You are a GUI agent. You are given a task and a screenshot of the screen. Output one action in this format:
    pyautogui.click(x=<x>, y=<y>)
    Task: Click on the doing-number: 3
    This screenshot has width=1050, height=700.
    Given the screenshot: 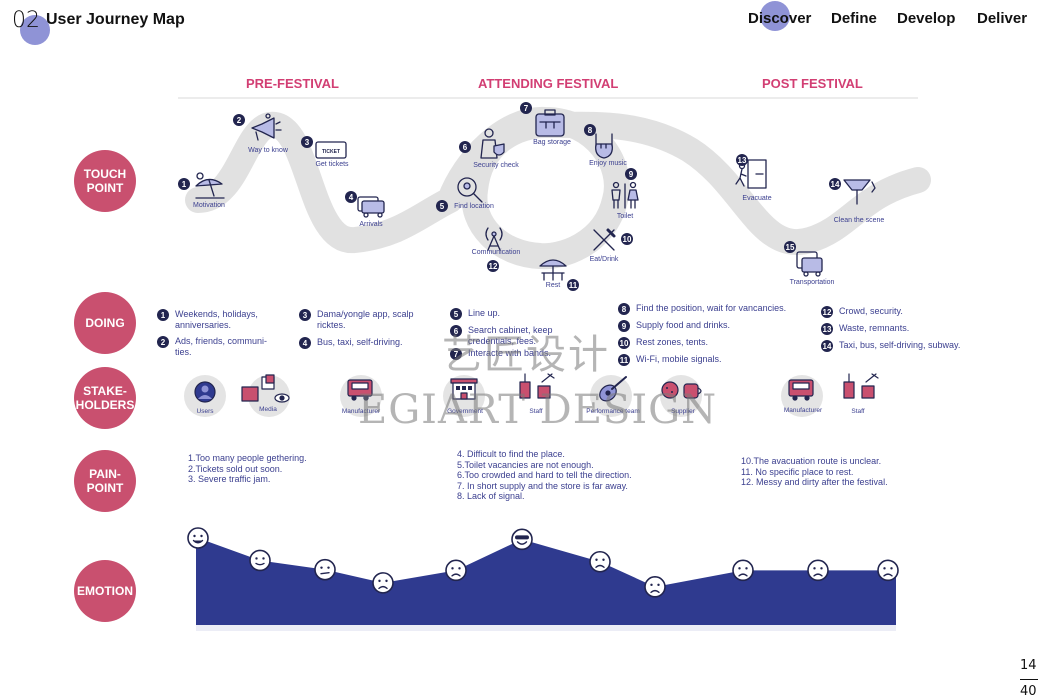 What is the action you would take?
    pyautogui.click(x=305, y=315)
    